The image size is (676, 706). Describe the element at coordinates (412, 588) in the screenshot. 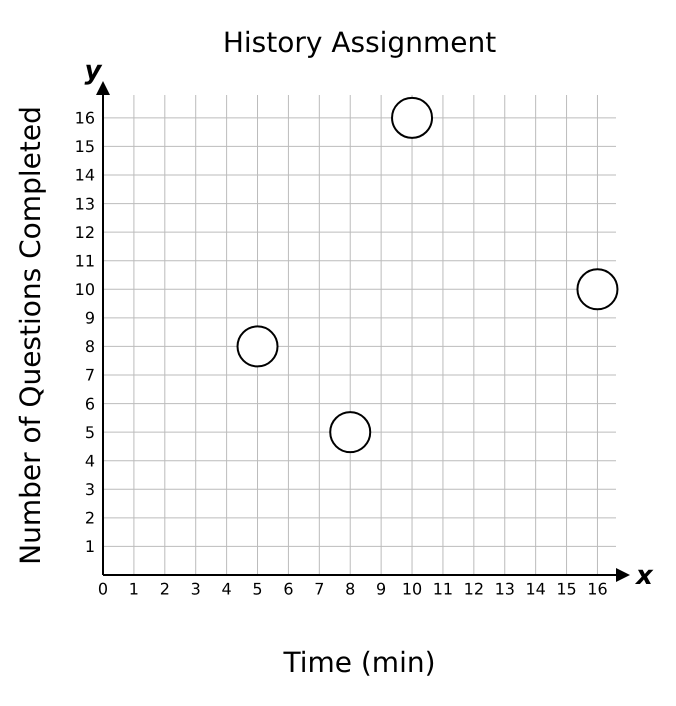

I see `x-tick-label: 10` at that location.